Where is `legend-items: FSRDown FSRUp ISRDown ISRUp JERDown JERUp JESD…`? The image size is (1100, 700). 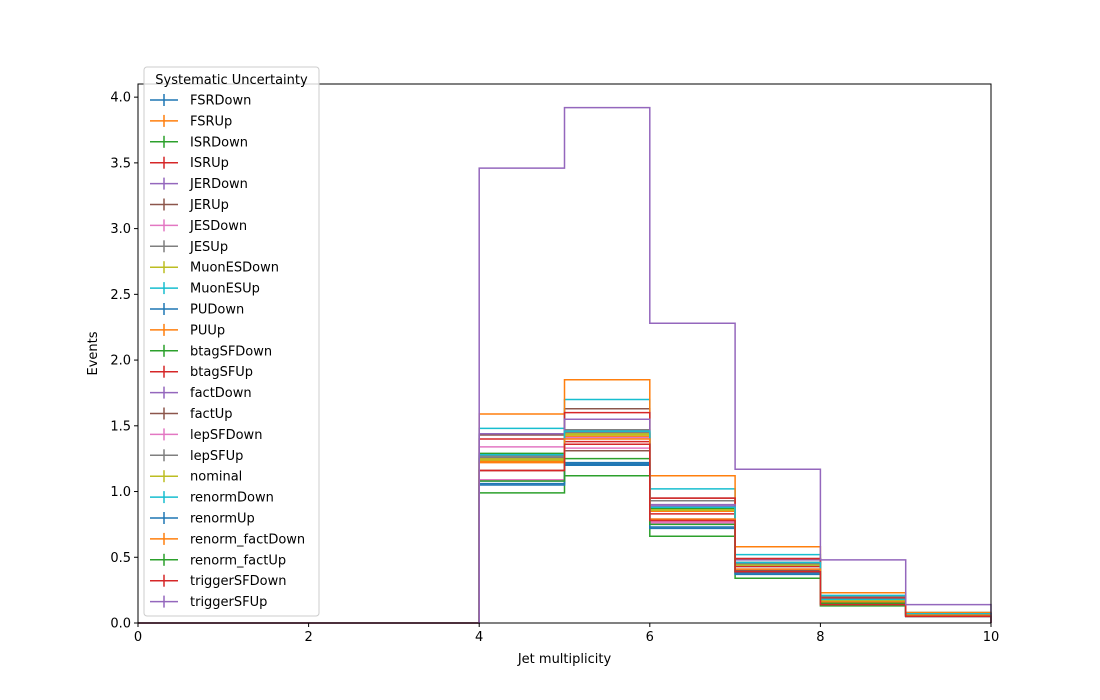
legend-items: FSRDown FSRUp ISRDown ISRUp JERDown JERUp JESD… is located at coordinates (227, 352).